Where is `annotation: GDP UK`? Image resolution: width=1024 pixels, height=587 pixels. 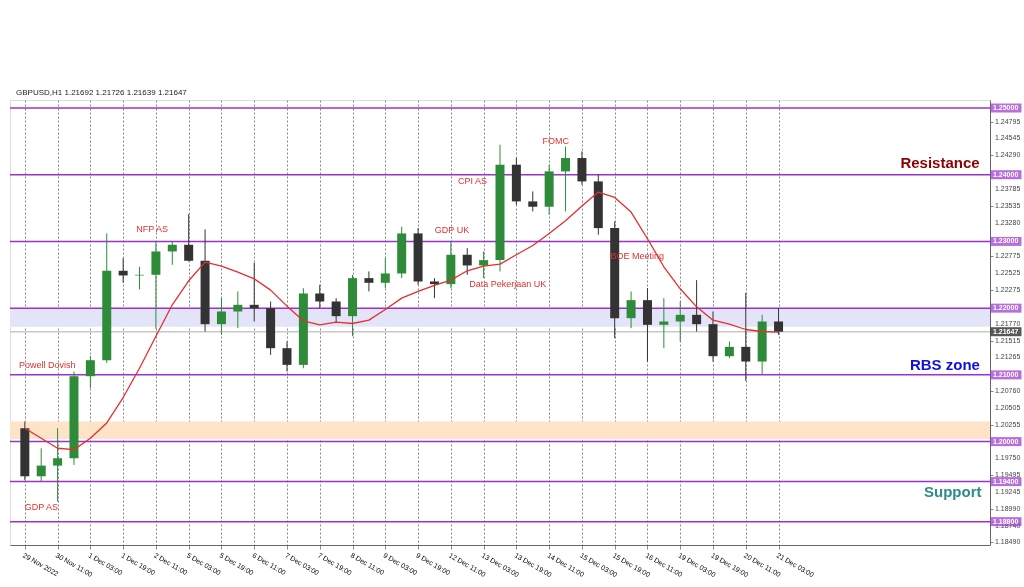
annotation: GDP UK is located at coordinates (452, 230).